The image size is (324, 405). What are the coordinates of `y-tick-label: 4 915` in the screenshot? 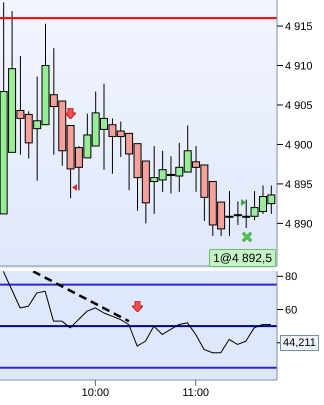 It's located at (299, 26).